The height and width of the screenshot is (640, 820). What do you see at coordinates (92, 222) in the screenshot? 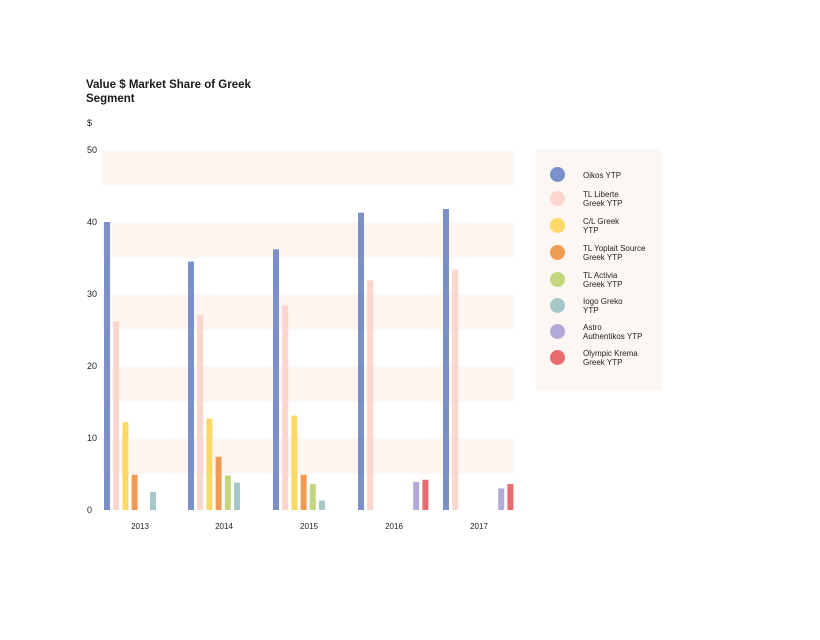
I see `y-tick-label: 40` at bounding box center [92, 222].